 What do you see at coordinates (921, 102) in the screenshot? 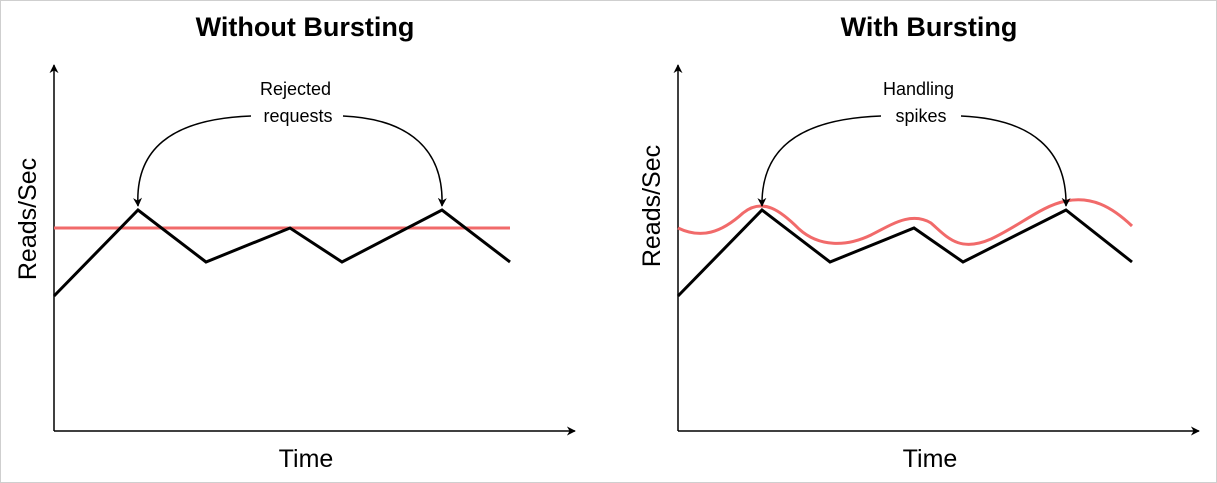
I see `annotation: Handling spikes` at bounding box center [921, 102].